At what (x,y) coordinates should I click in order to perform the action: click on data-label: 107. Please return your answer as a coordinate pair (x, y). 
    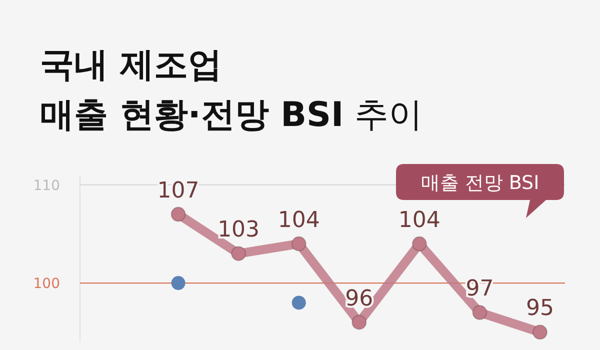
    Looking at the image, I should click on (178, 191).